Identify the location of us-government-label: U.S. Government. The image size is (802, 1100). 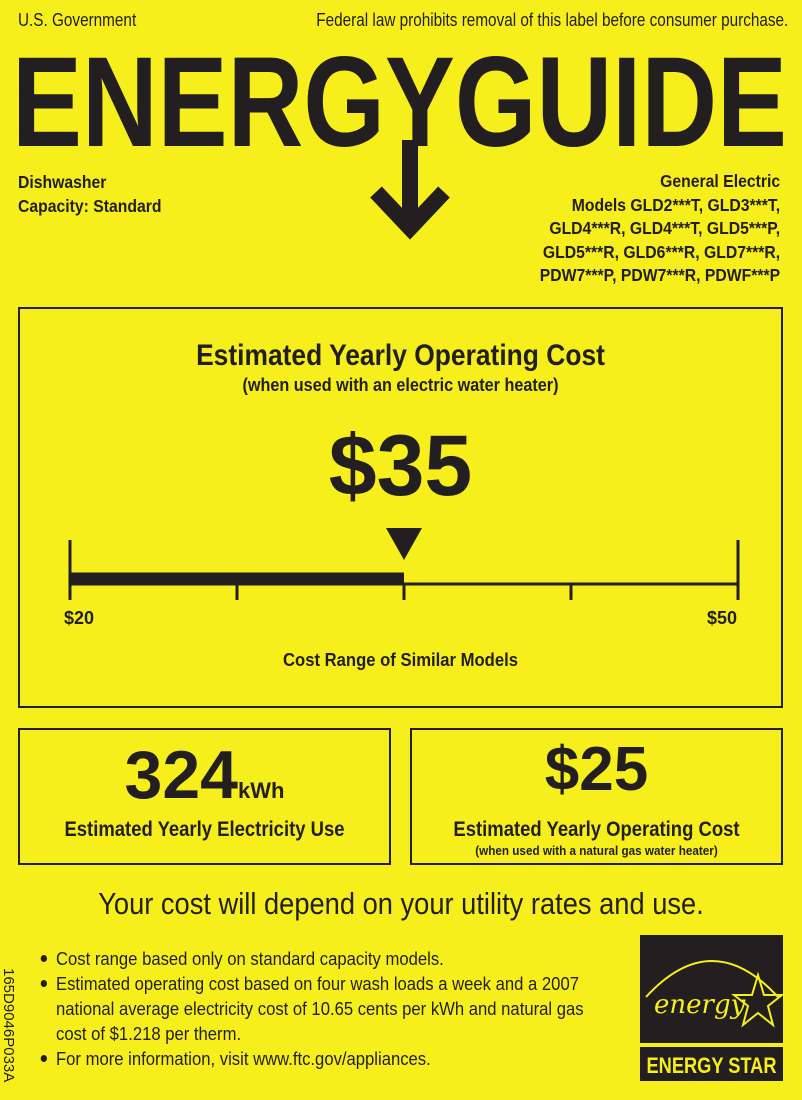
(77, 20).